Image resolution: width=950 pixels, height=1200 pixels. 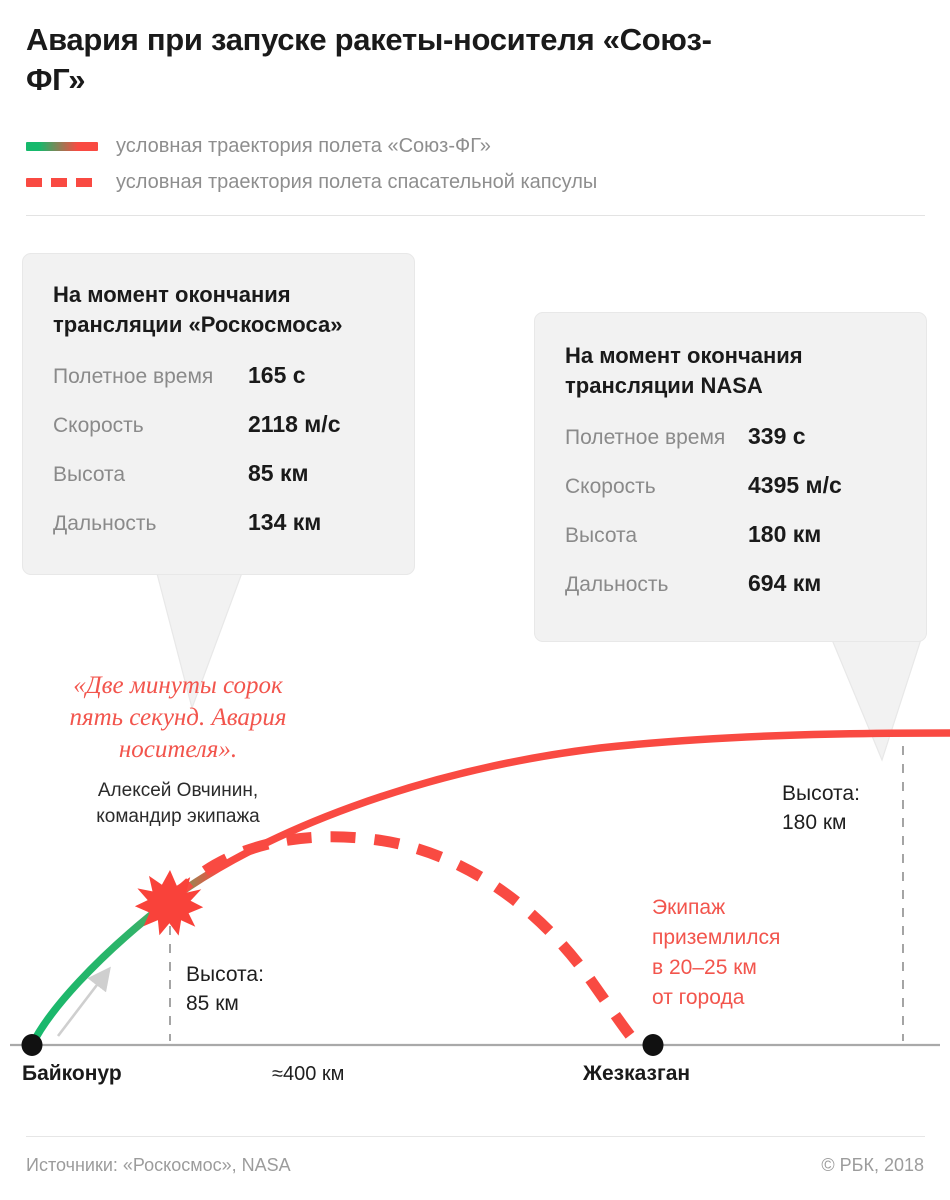 I want to click on solid-gradient-line-icon, so click(x=62, y=146).